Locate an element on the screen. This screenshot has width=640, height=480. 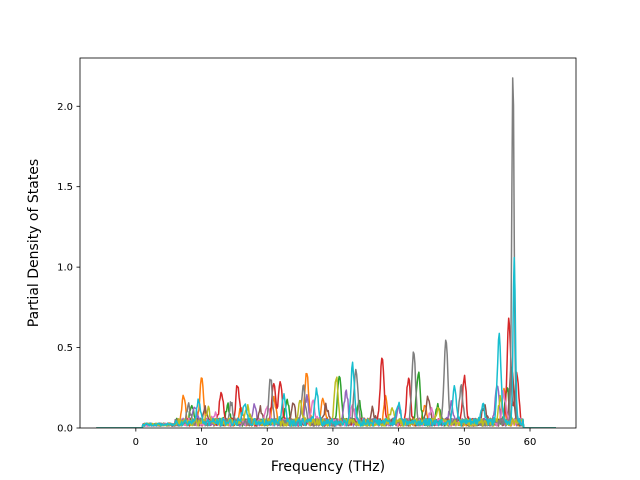
y-tick-label: 1.5 is located at coordinates (65, 187).